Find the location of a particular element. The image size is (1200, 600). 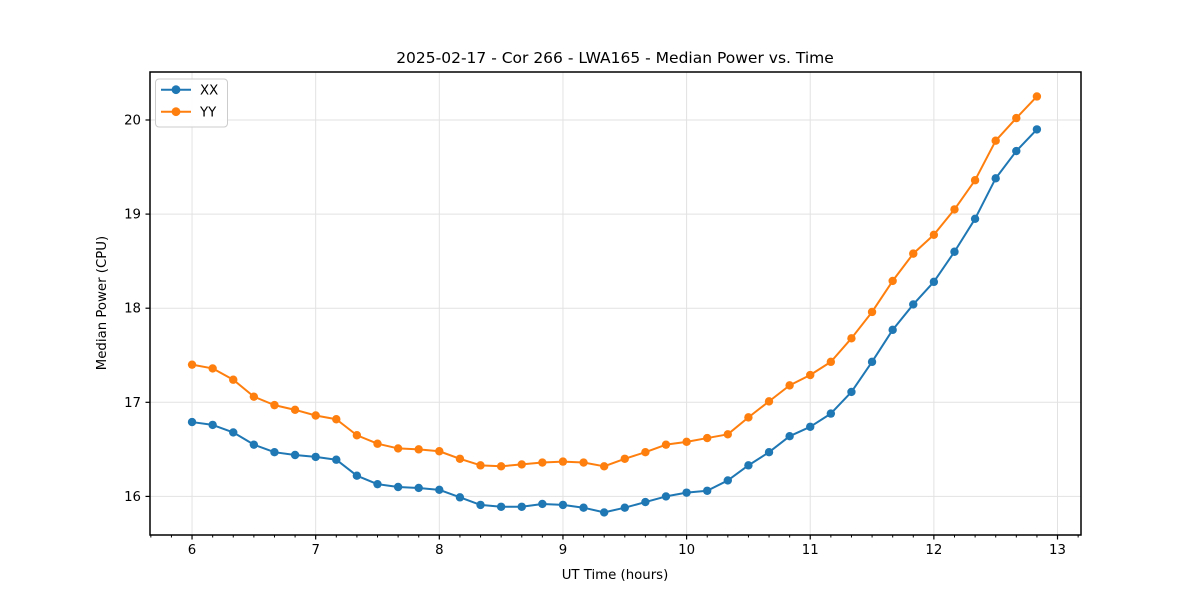

y-tick-label-18: 18 is located at coordinates (132, 309).